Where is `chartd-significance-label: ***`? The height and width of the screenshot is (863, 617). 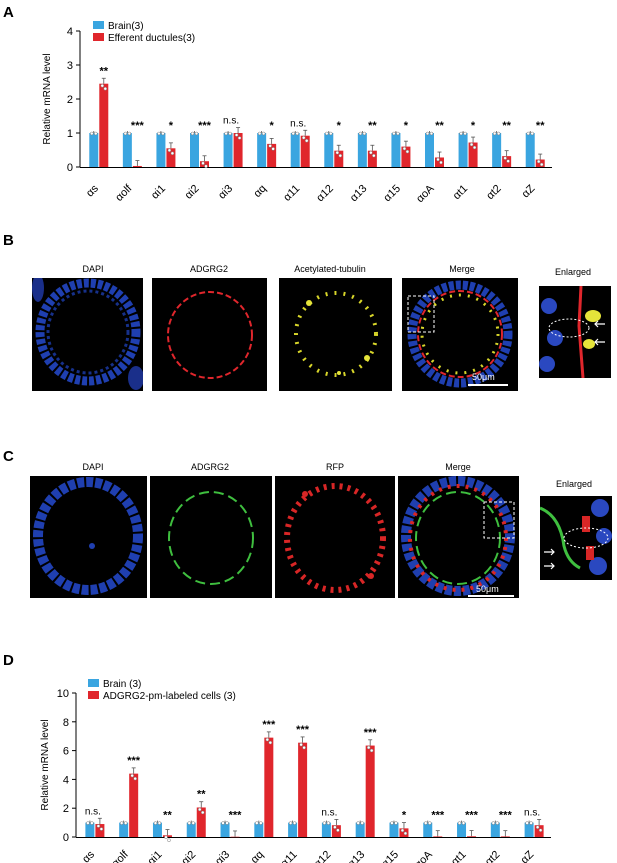 chartd-significance-label: *** is located at coordinates (371, 733).